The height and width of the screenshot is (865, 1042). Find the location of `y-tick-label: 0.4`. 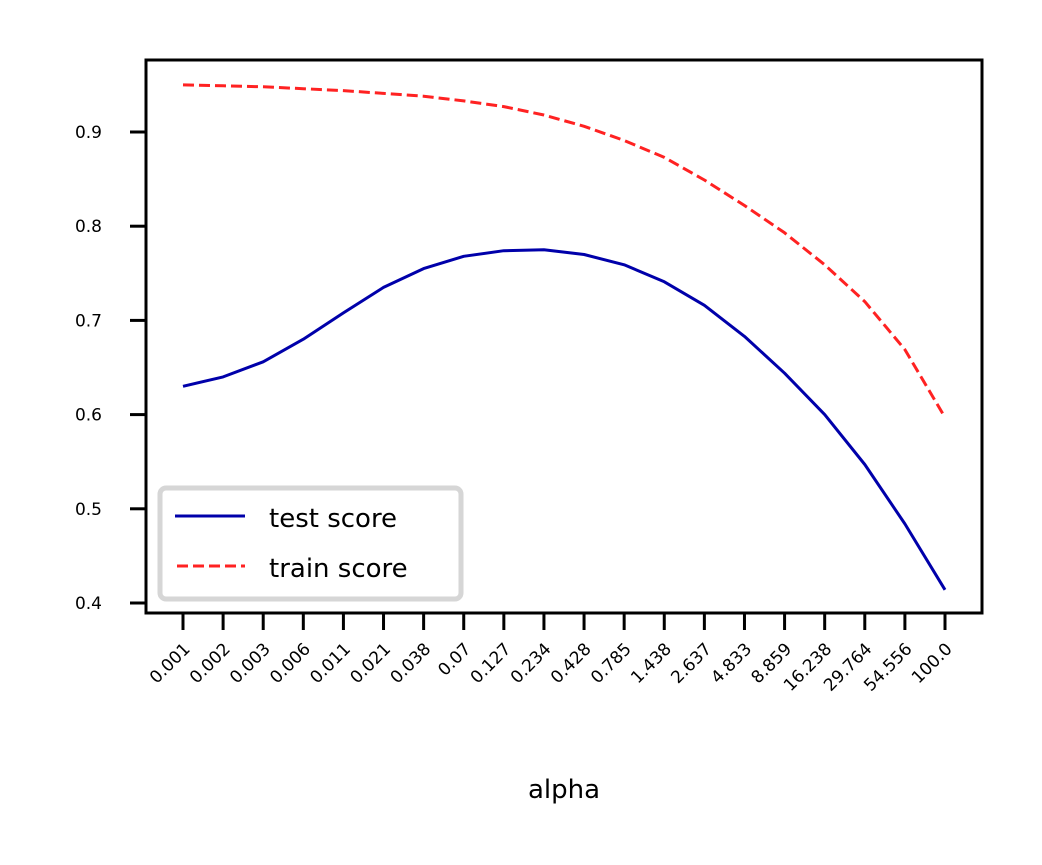

y-tick-label: 0.4 is located at coordinates (88, 604).